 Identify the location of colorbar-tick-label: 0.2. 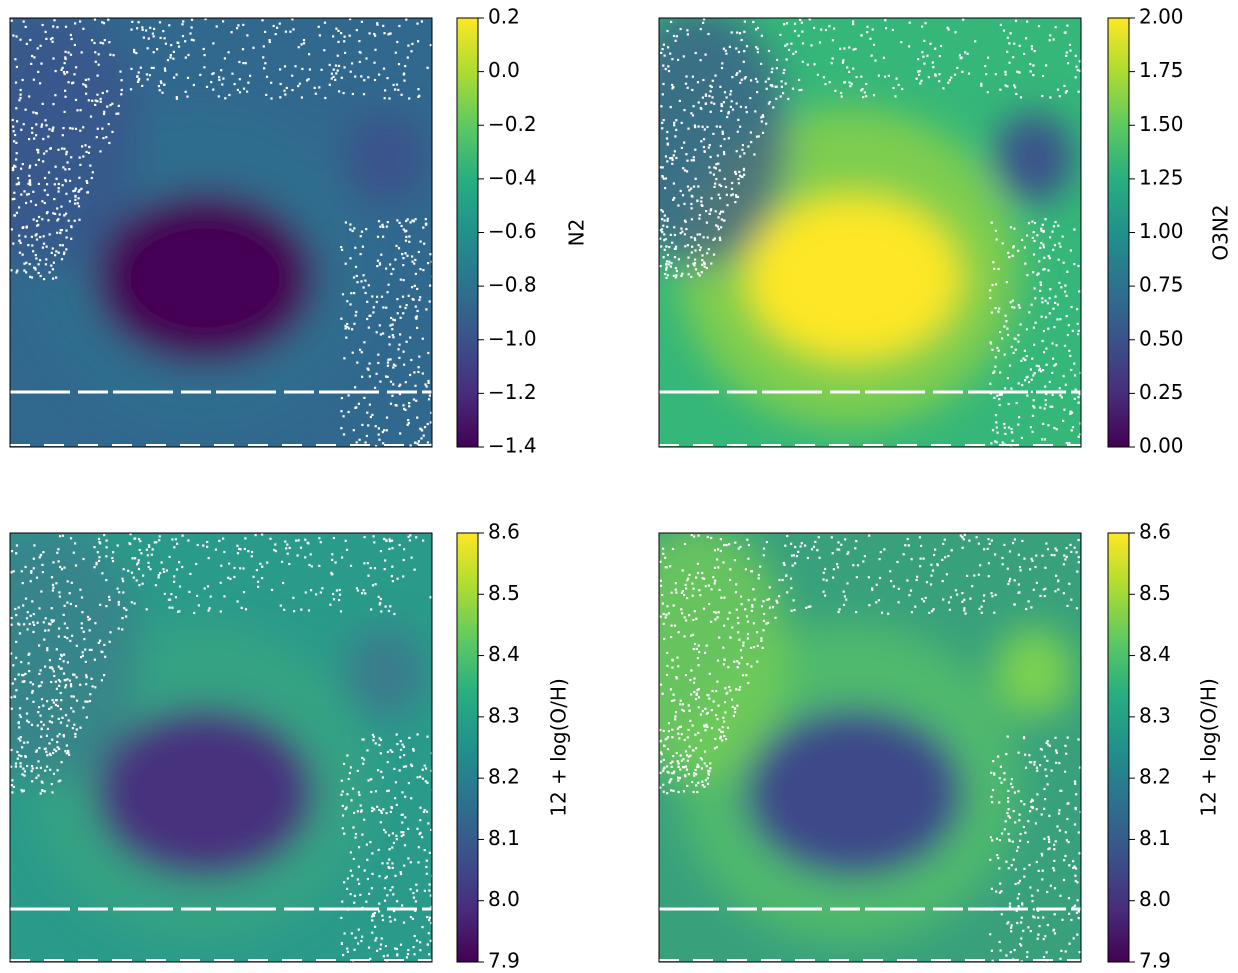
(504, 17).